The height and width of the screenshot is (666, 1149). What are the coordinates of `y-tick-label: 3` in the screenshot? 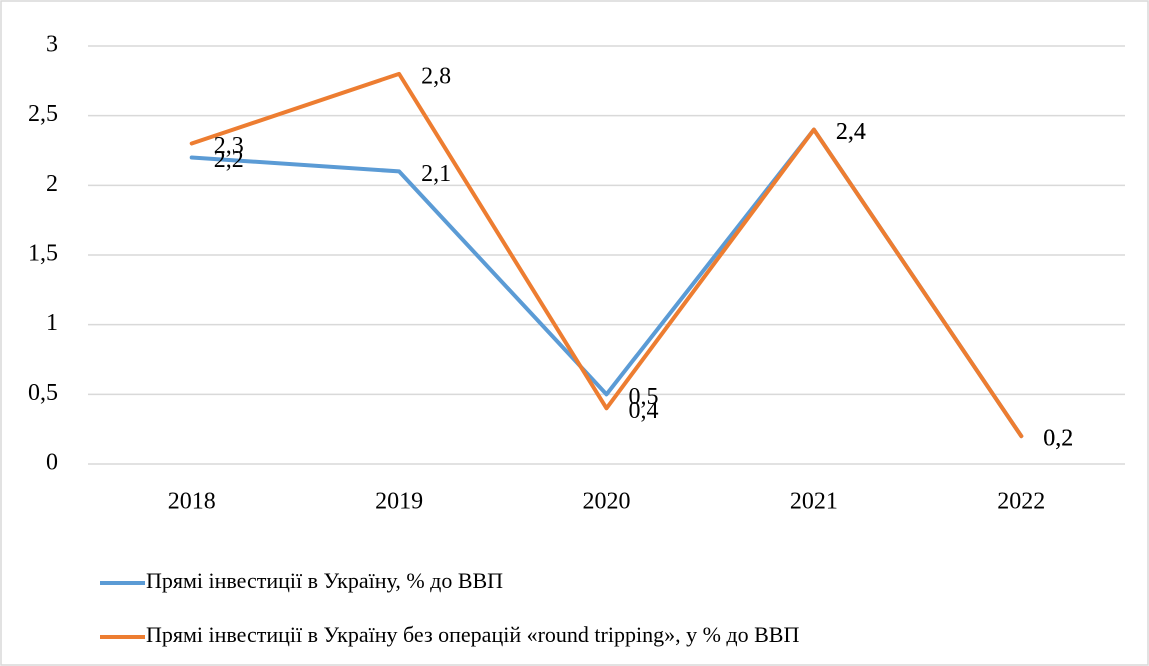 It's located at (52, 45).